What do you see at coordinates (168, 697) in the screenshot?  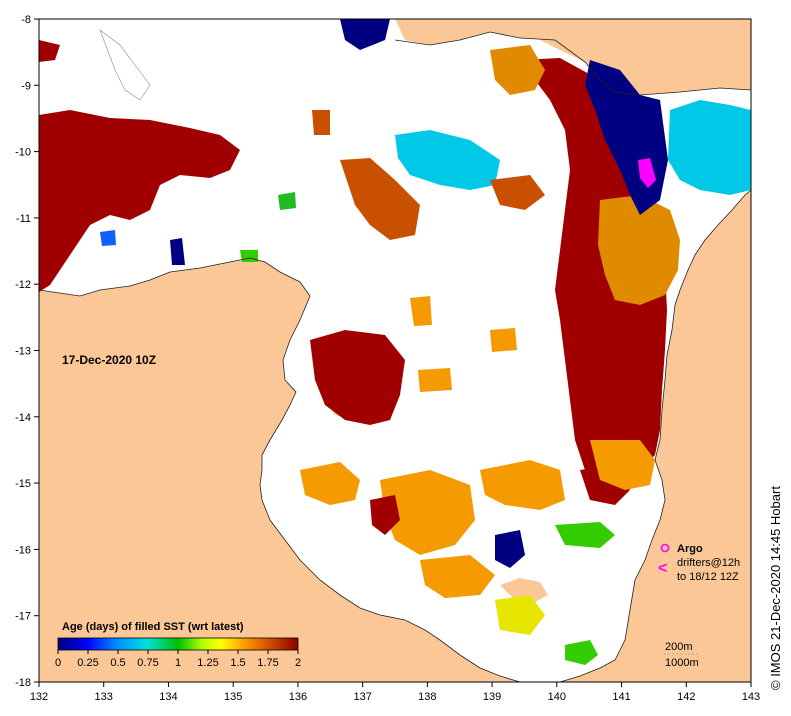 I see `x-tick-label: 134` at bounding box center [168, 697].